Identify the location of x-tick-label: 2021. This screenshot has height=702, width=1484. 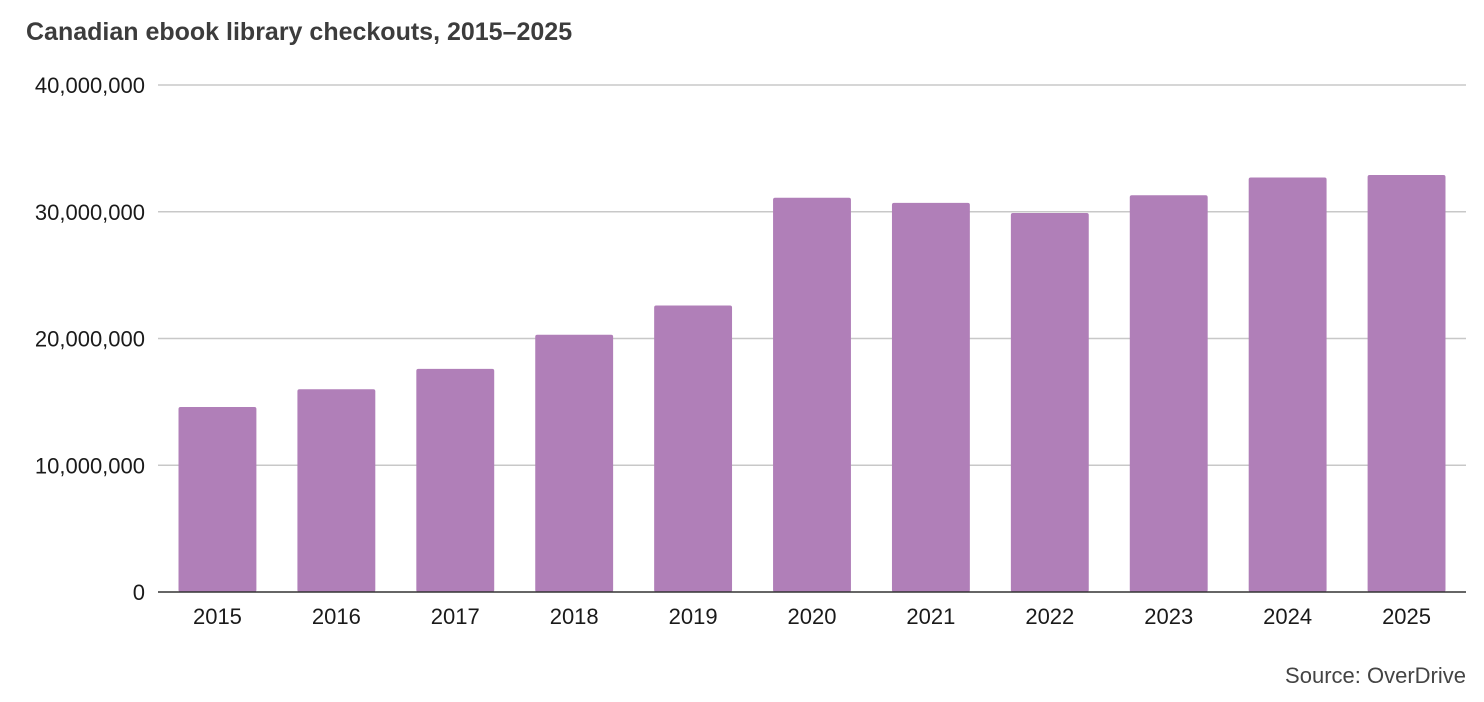
(930, 616).